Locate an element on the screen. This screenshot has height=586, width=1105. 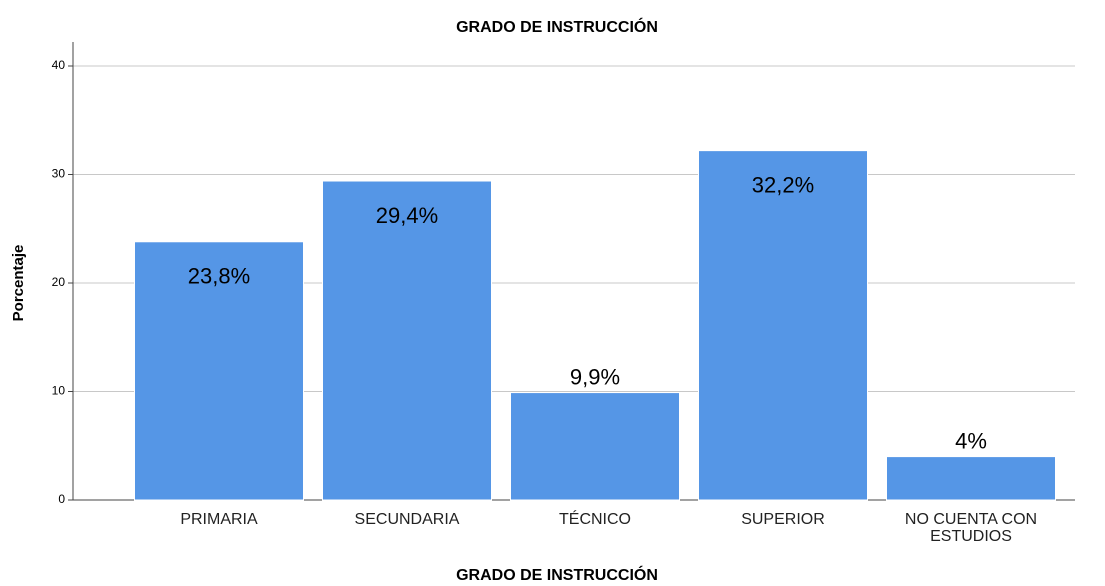
data-label: 4% is located at coordinates (971, 440).